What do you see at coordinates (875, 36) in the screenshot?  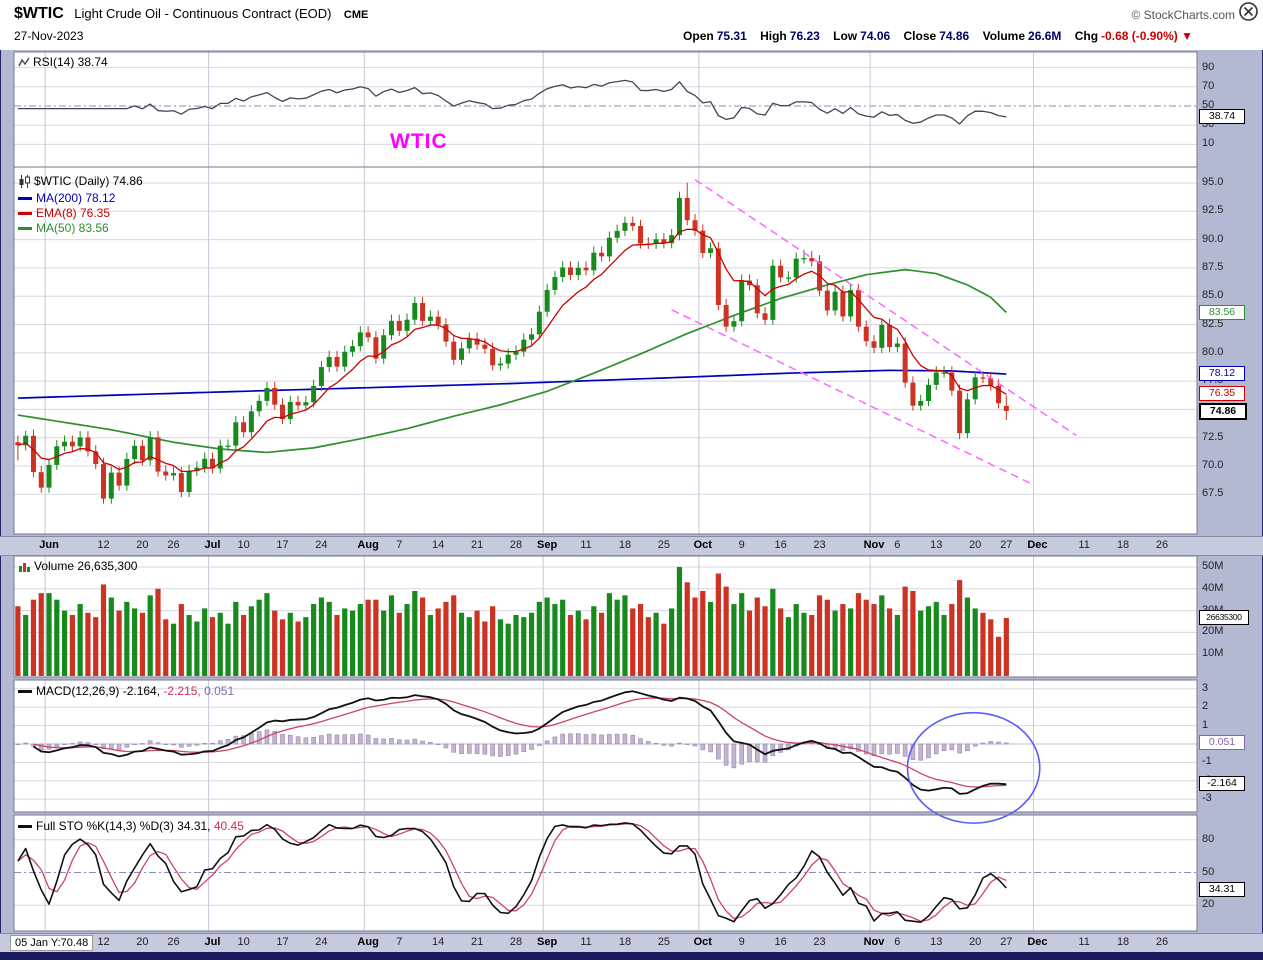 I see `low-value: 74.06` at bounding box center [875, 36].